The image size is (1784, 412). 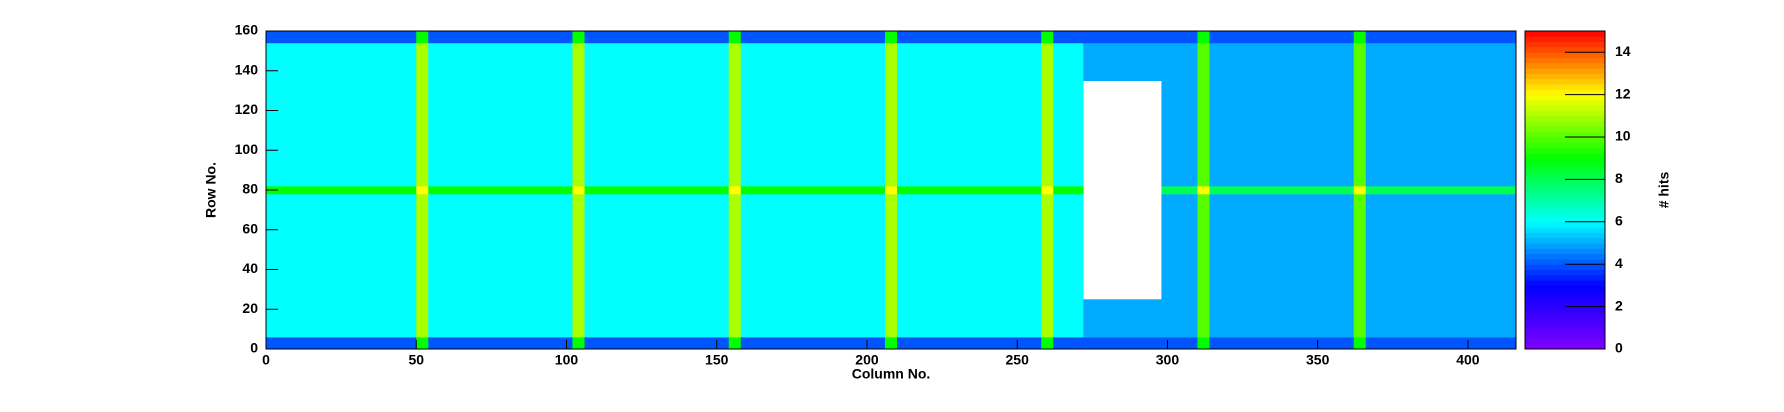 What do you see at coordinates (250, 228) in the screenshot?
I see `y-tick-label: 60` at bounding box center [250, 228].